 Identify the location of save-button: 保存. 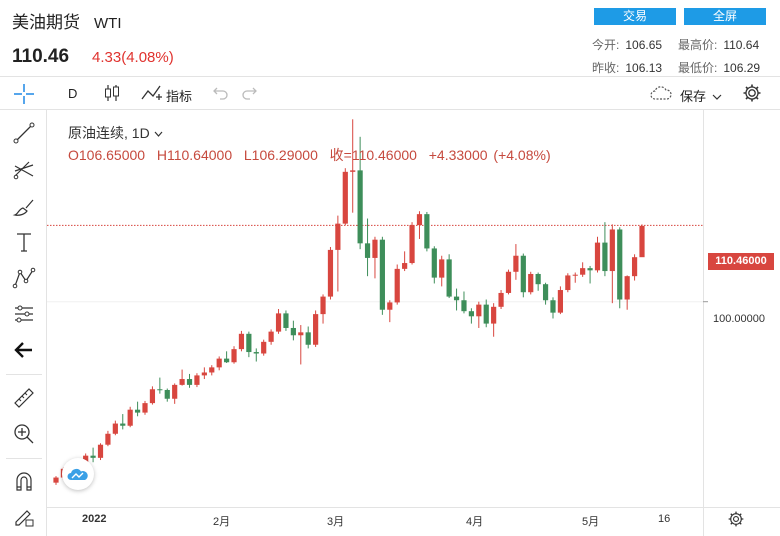
(693, 96).